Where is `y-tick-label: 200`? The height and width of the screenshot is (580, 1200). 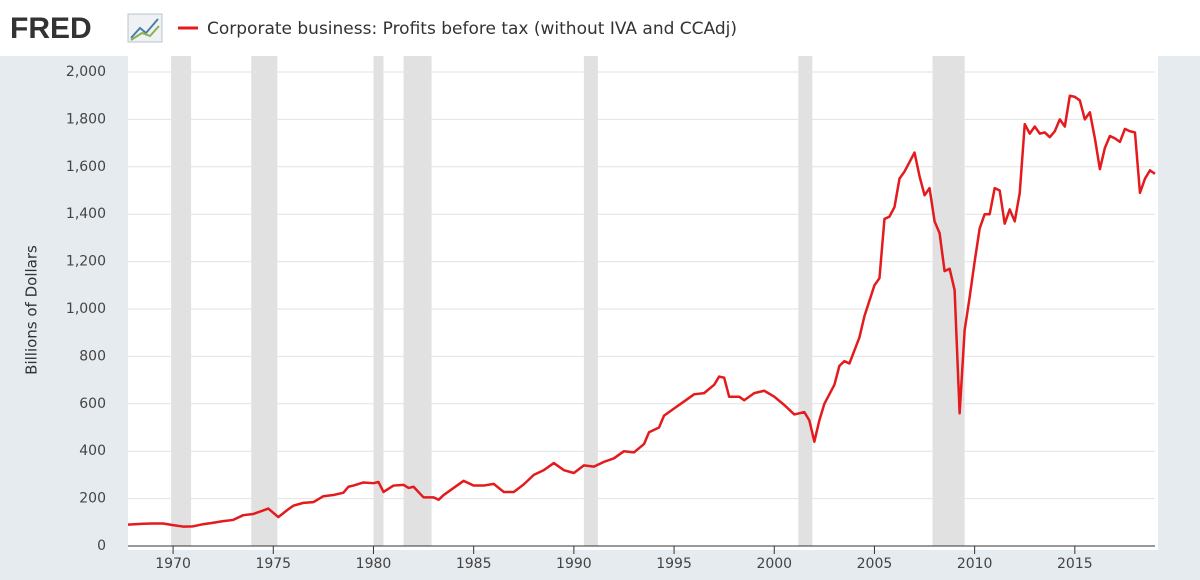
y-tick-label: 200 is located at coordinates (92, 499).